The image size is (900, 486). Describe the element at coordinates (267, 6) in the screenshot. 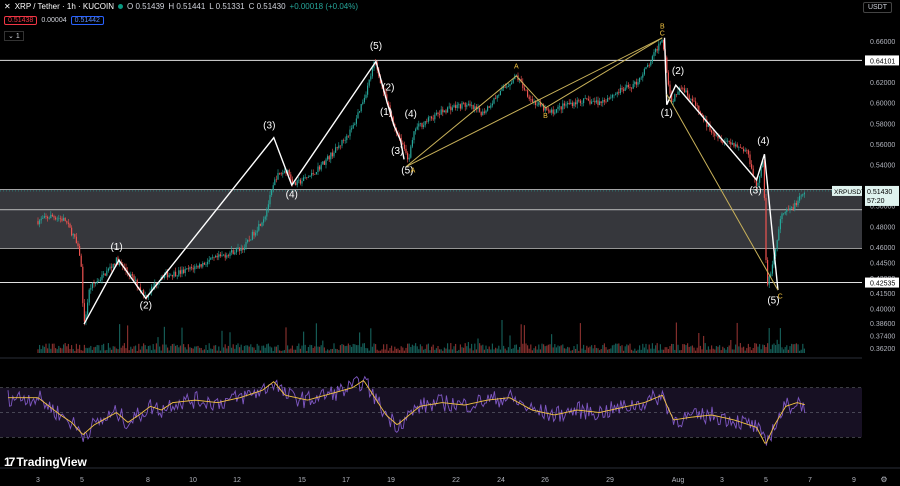

I see `ohlc-close: C 0.51430` at that location.